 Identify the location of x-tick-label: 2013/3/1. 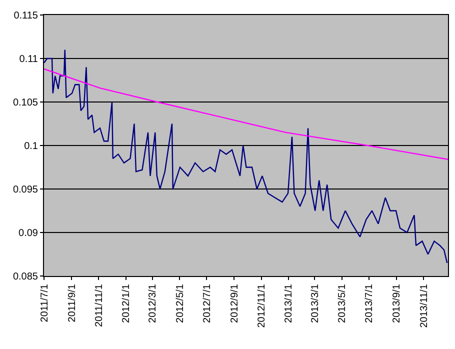
(315, 303).